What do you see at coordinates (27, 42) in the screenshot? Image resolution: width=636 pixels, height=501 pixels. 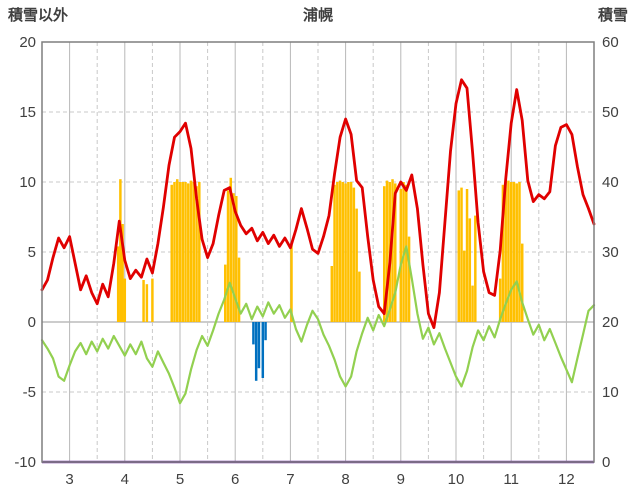 I see `left-axis-tick: 20` at bounding box center [27, 42].